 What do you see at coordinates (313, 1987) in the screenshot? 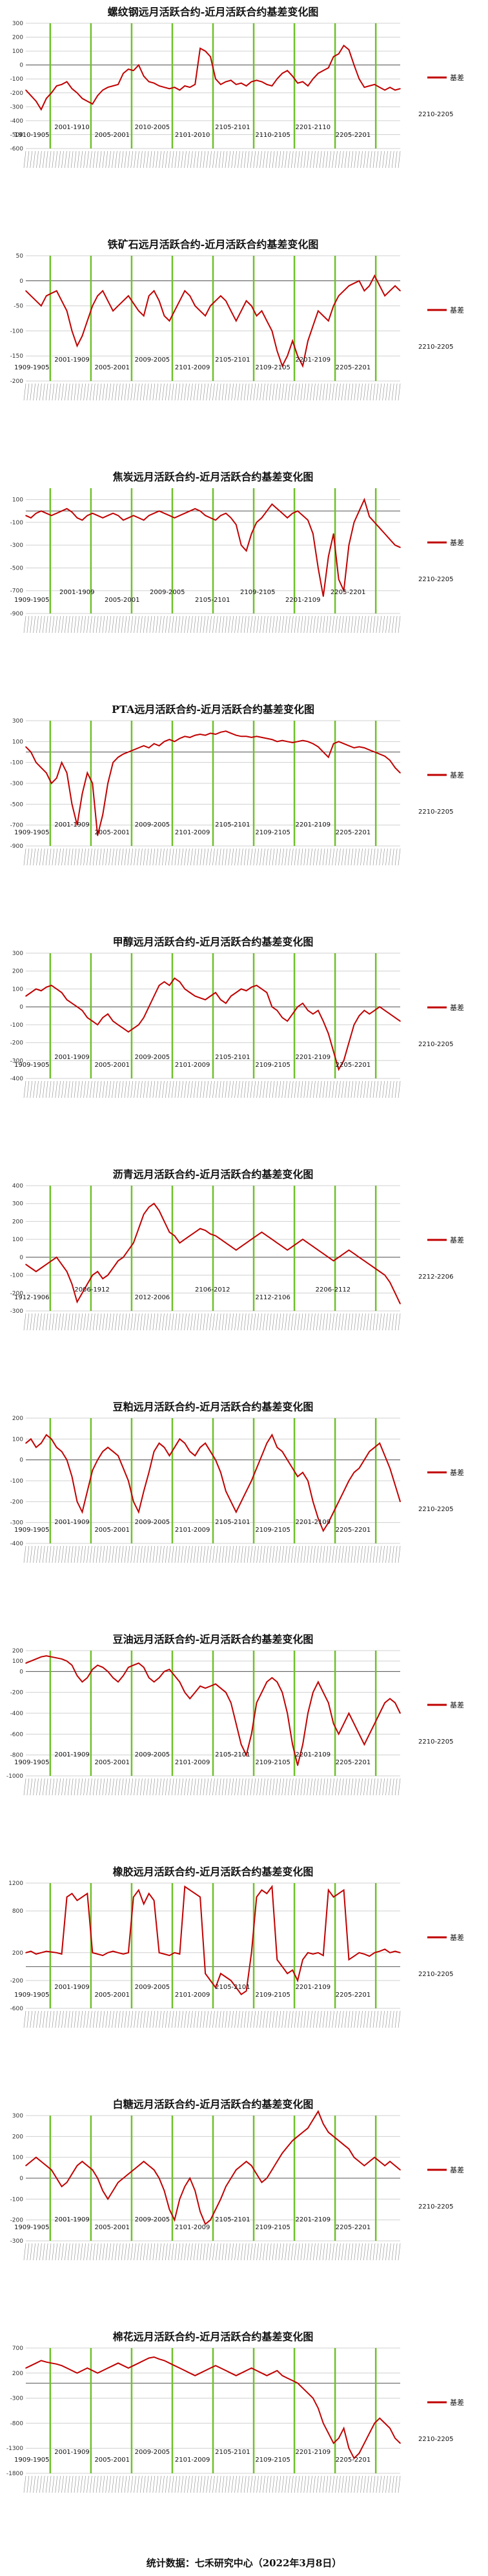
I see `contract-label: 2201-2109` at bounding box center [313, 1987].